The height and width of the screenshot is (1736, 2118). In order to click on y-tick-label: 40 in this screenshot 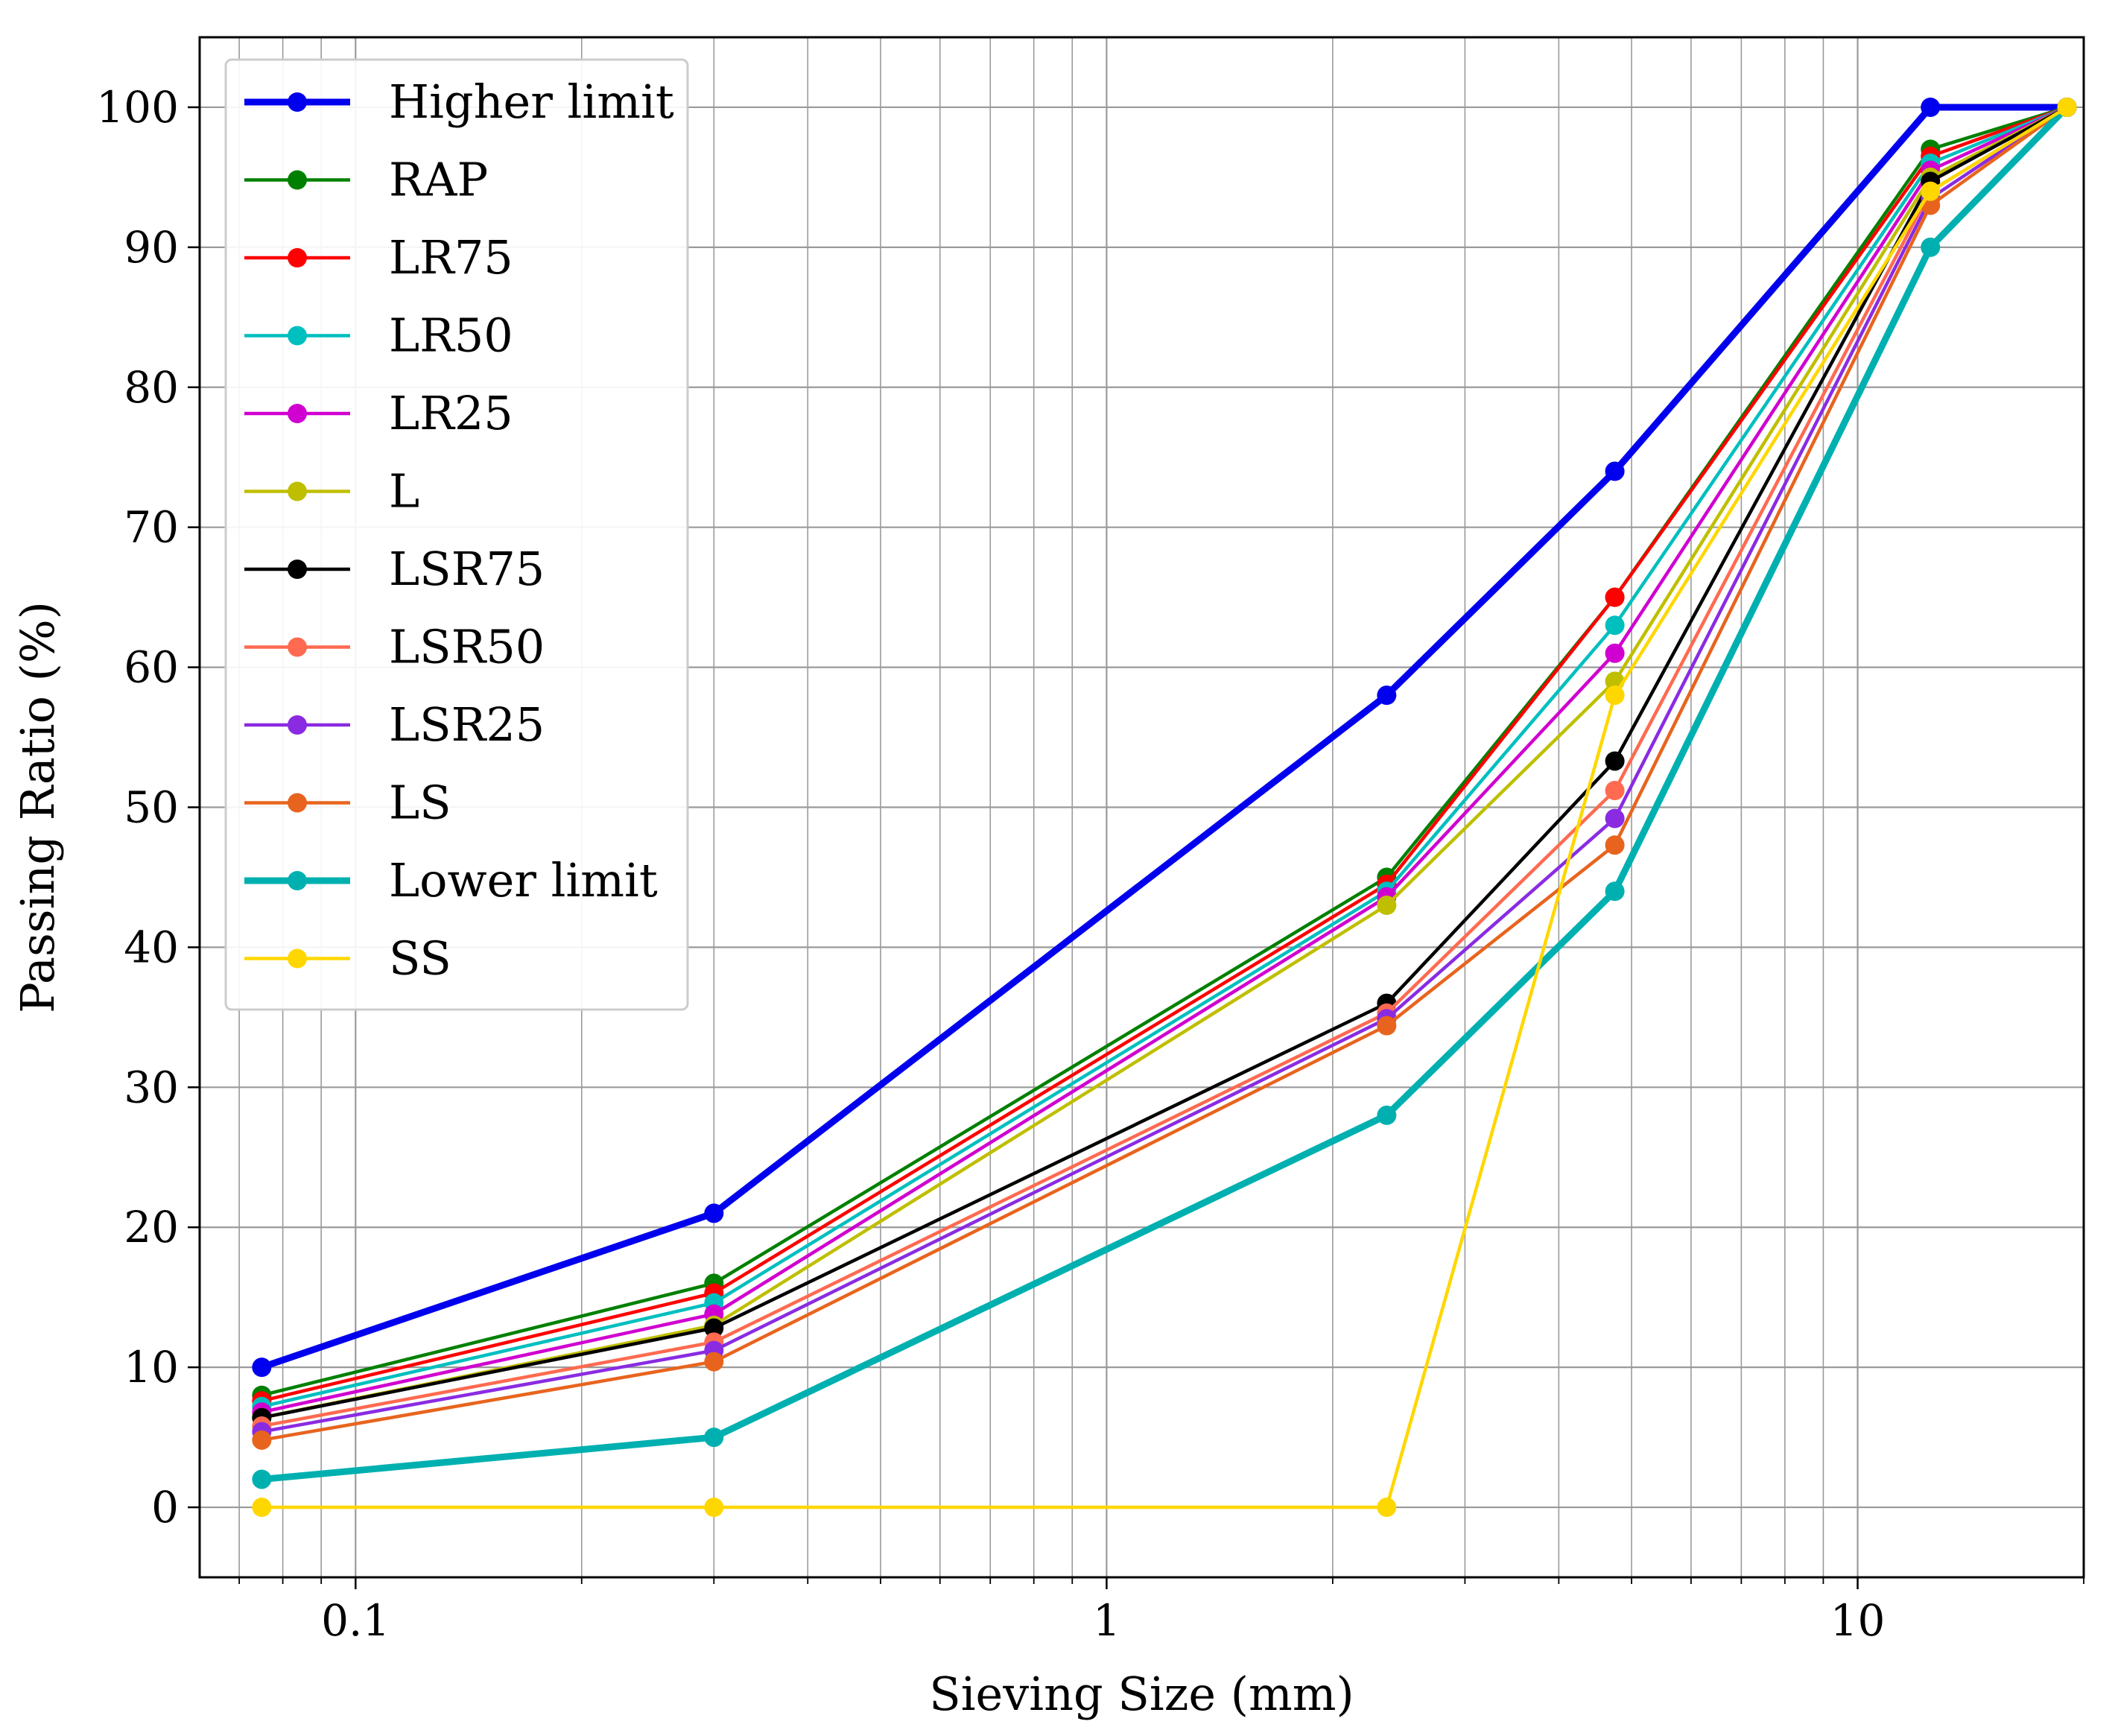, I will do `click(151, 947)`.